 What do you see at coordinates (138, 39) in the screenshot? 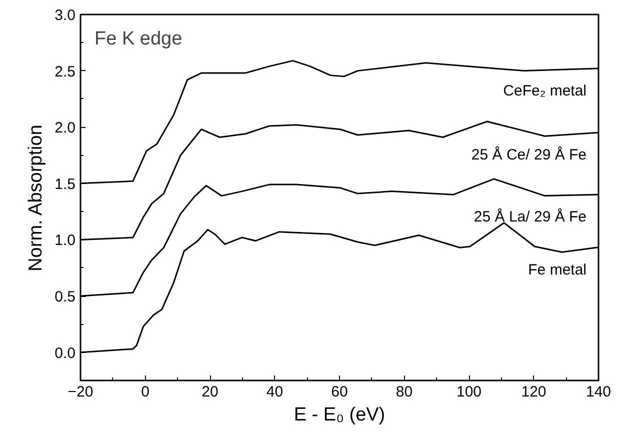
I see `annotation: Fe K edge` at bounding box center [138, 39].